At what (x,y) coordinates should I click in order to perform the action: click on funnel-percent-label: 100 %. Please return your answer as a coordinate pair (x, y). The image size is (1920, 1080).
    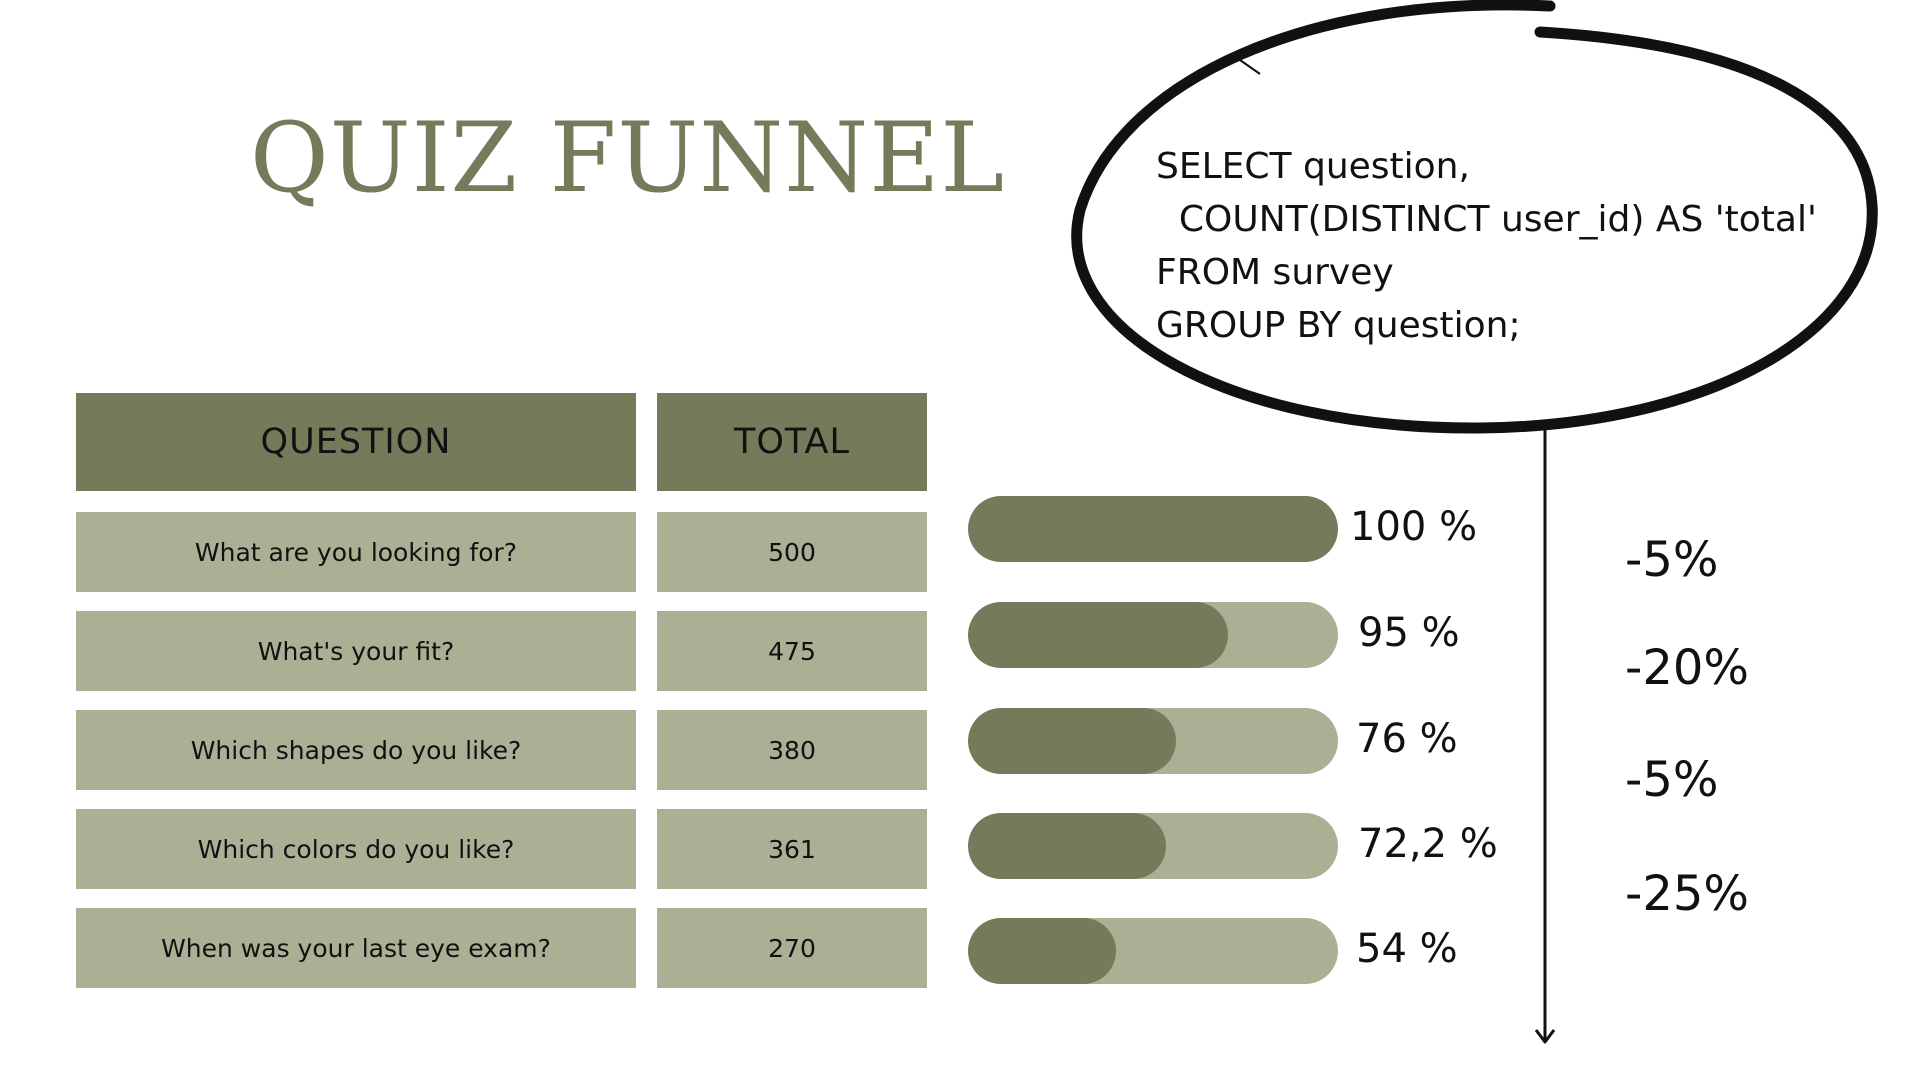
    Looking at the image, I should click on (1414, 527).